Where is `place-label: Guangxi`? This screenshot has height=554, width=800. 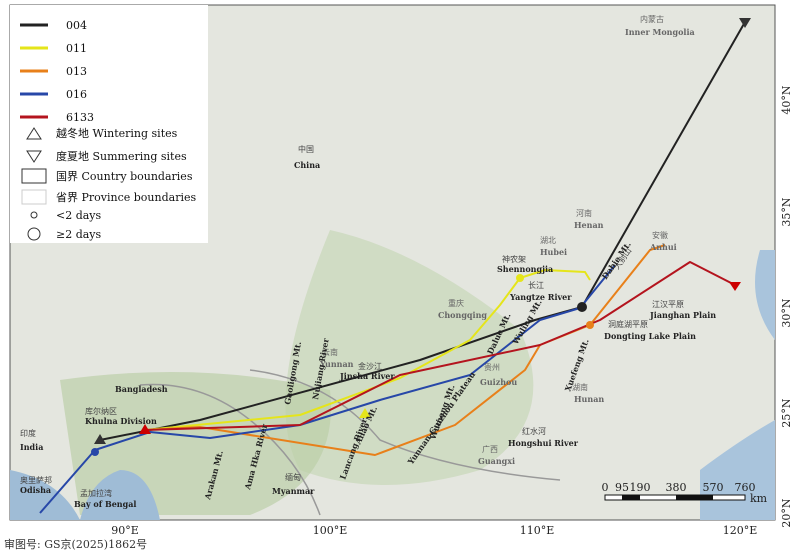
place-label: Guangxi is located at coordinates (496, 461).